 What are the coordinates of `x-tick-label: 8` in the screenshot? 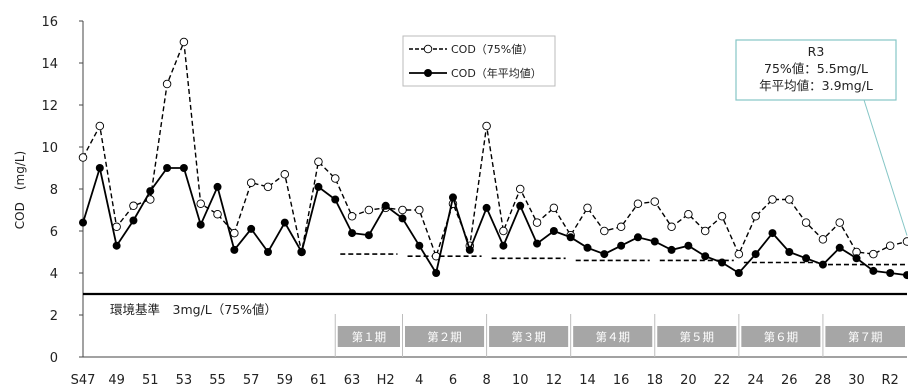 It's located at (486, 380).